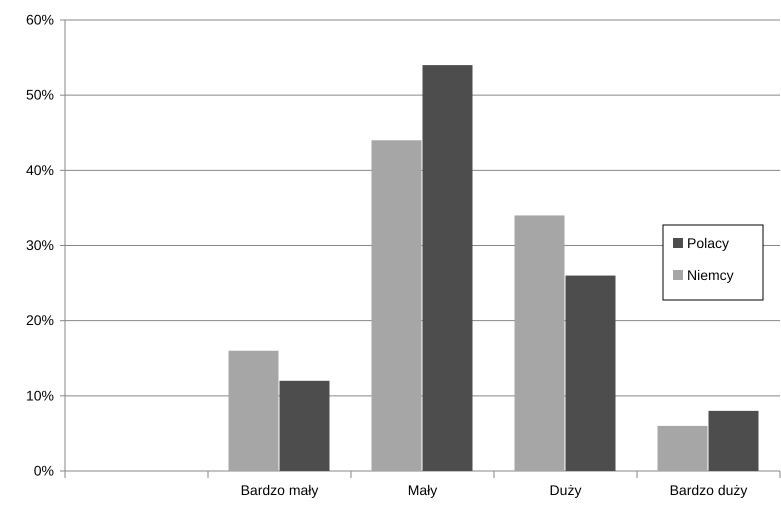 This screenshot has height=508, width=781. Describe the element at coordinates (40, 19) in the screenshot. I see `y-tick-label: 60%` at that location.